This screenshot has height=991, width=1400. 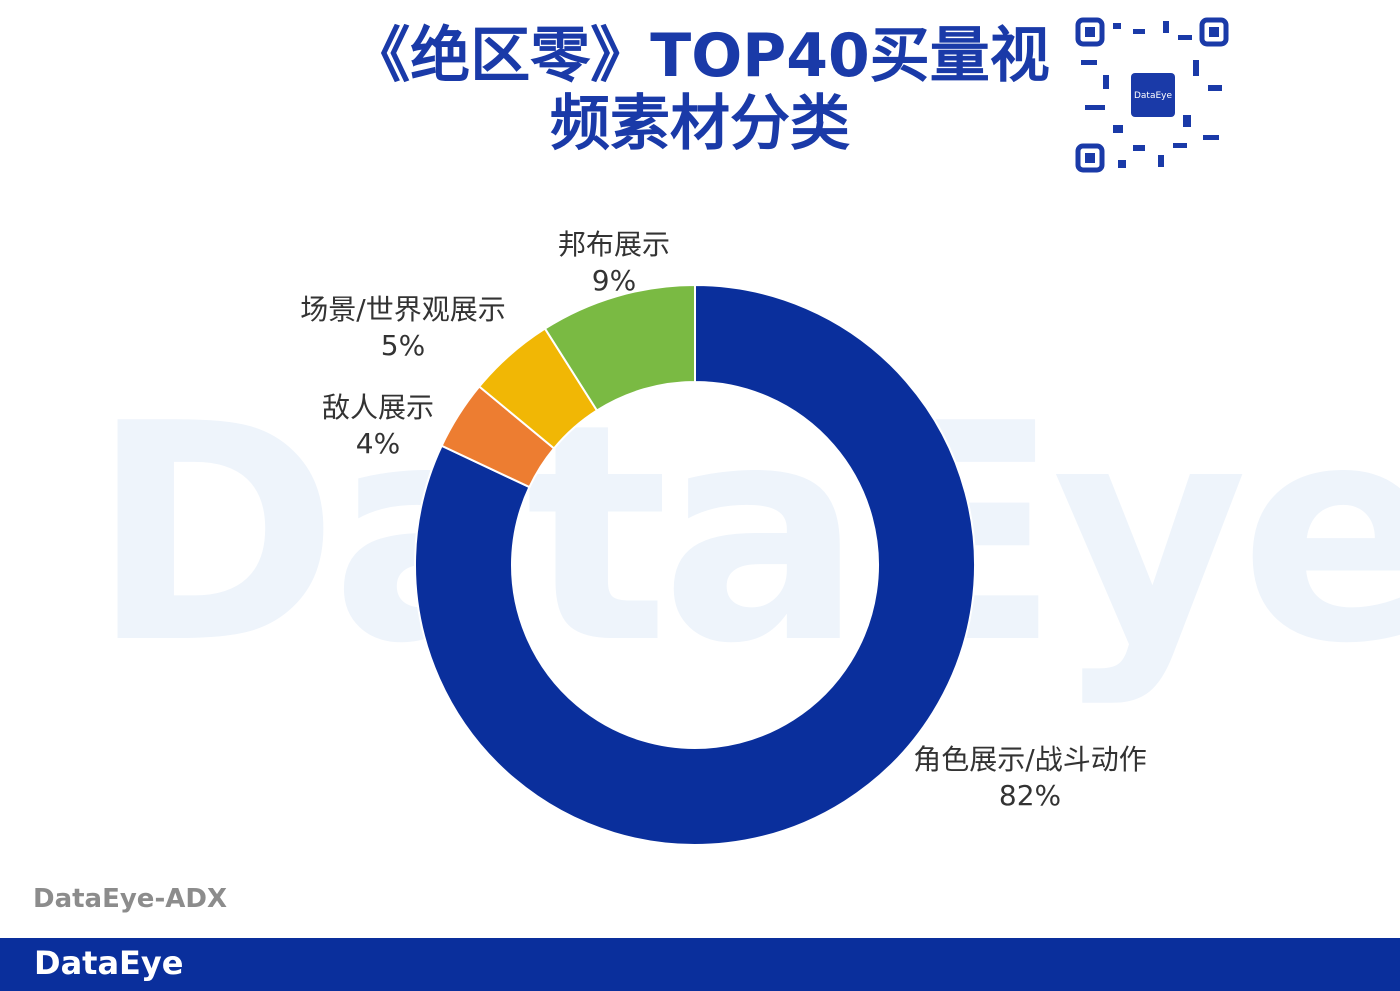 I want to click on category-label: 场景/世界观展示, so click(x=403, y=309).